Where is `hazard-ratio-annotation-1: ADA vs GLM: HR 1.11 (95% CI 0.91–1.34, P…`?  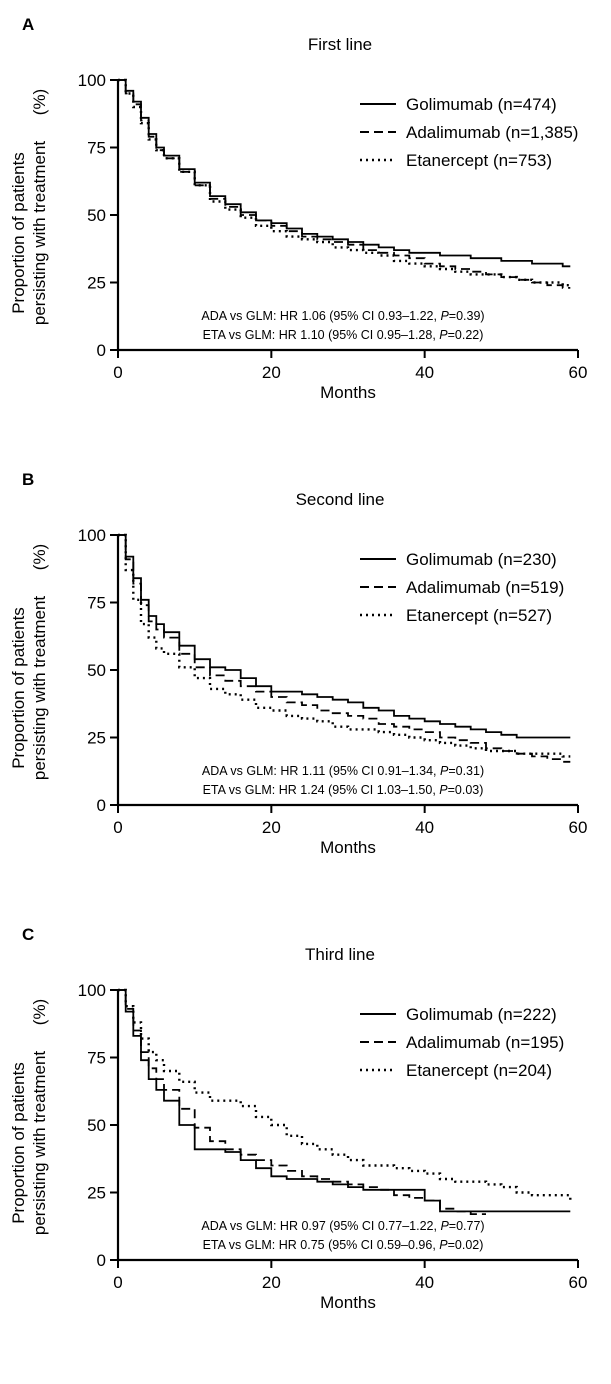 hazard-ratio-annotation-1: ADA vs GLM: HR 1.11 (95% CI 0.91–1.34, P… is located at coordinates (343, 771).